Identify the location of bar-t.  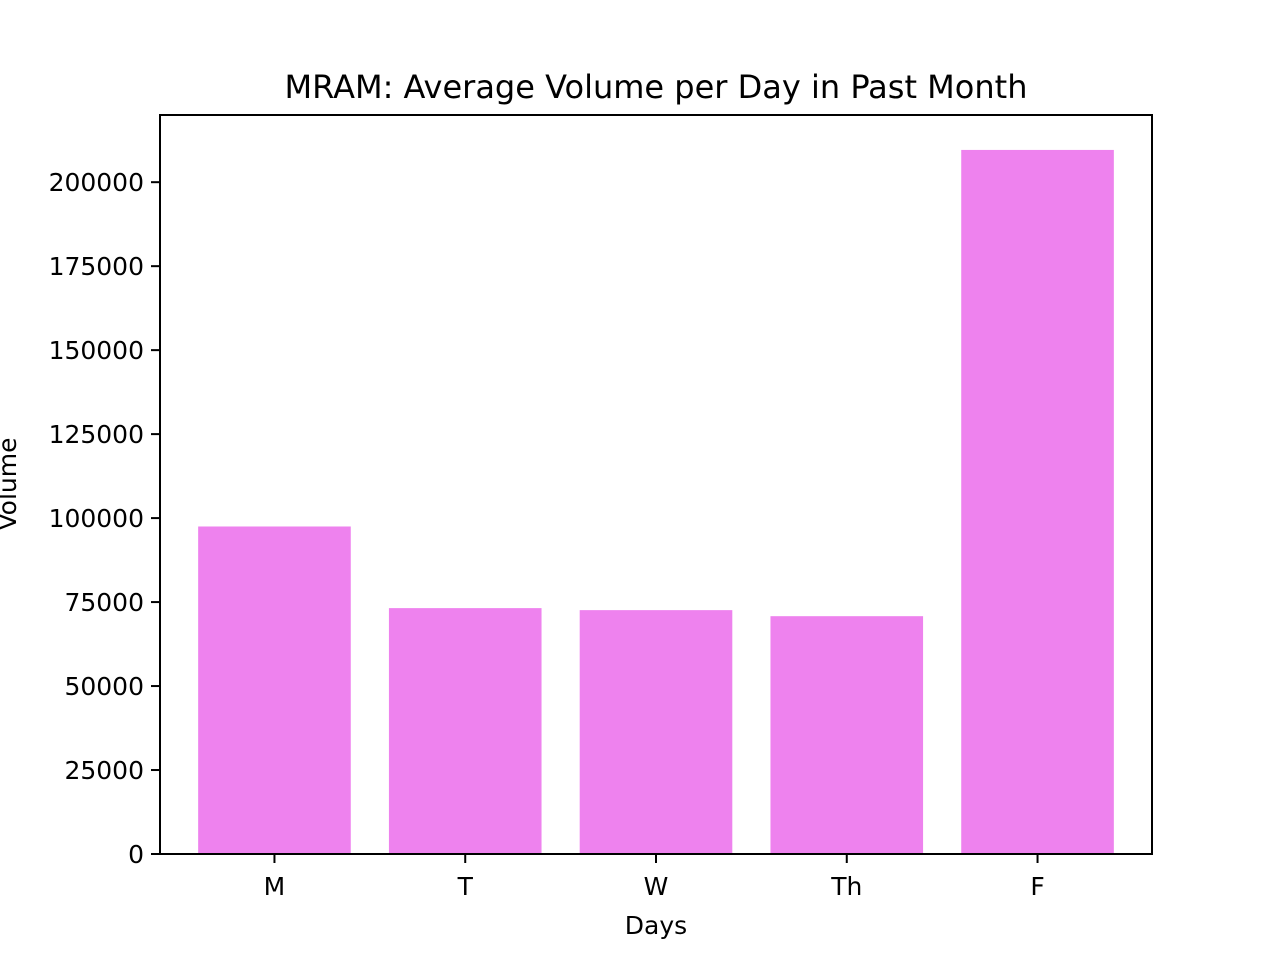
(465, 731).